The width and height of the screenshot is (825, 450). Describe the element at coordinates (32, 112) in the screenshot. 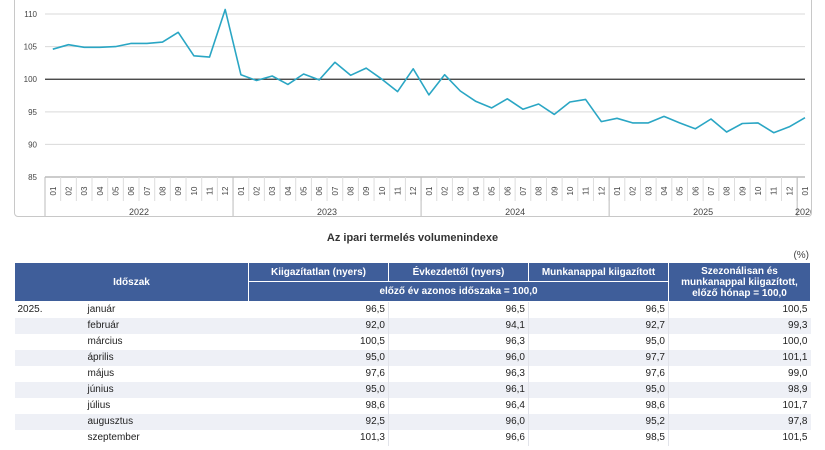

I see `y-tick-label: 95` at that location.